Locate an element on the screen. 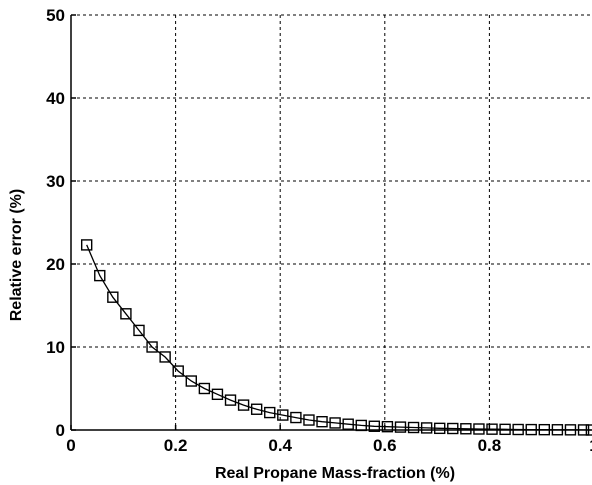  x-tick-label: 0.2 is located at coordinates (176, 445).